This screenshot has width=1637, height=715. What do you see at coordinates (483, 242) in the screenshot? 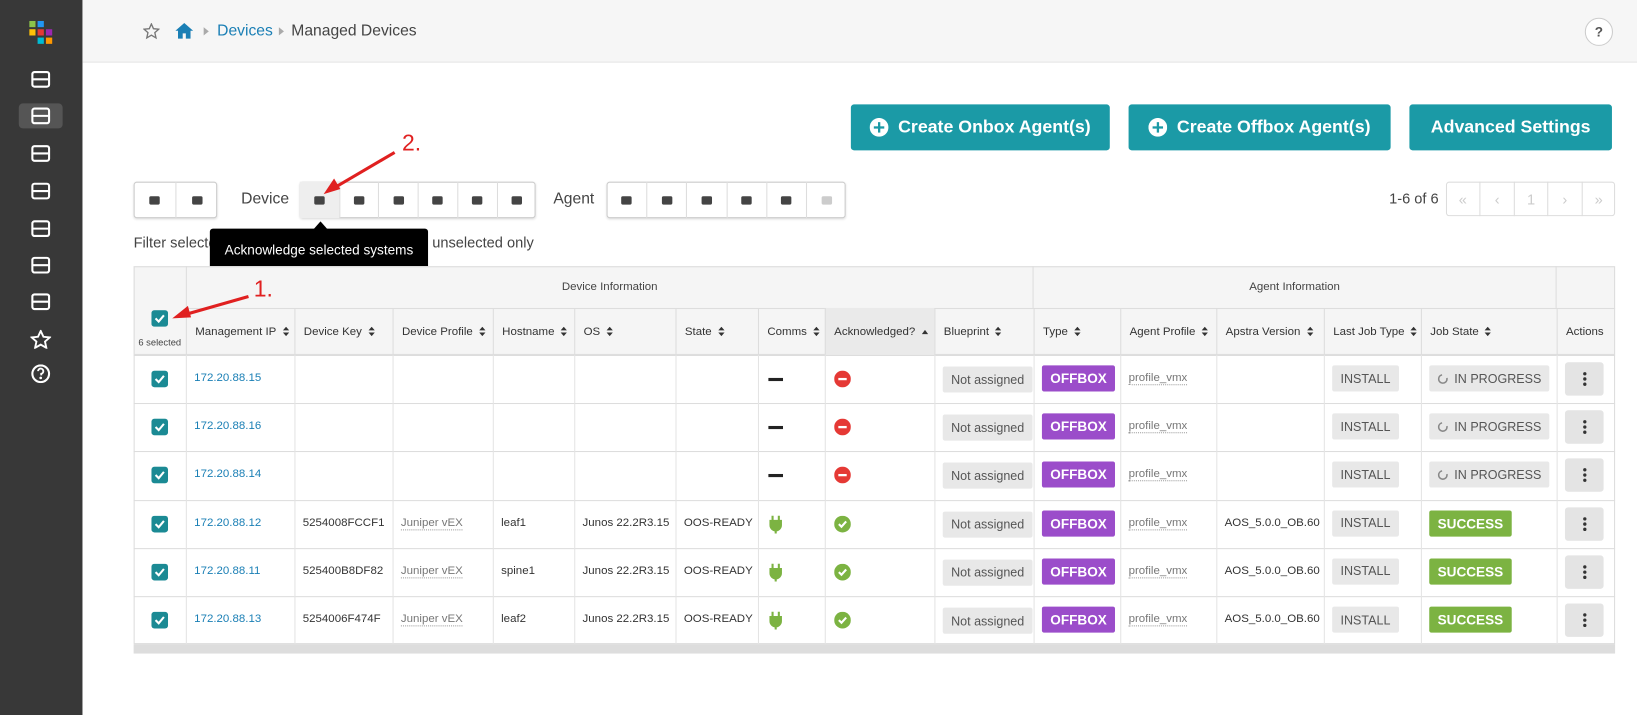
I see `filter-unselected: unselected only` at bounding box center [483, 242].